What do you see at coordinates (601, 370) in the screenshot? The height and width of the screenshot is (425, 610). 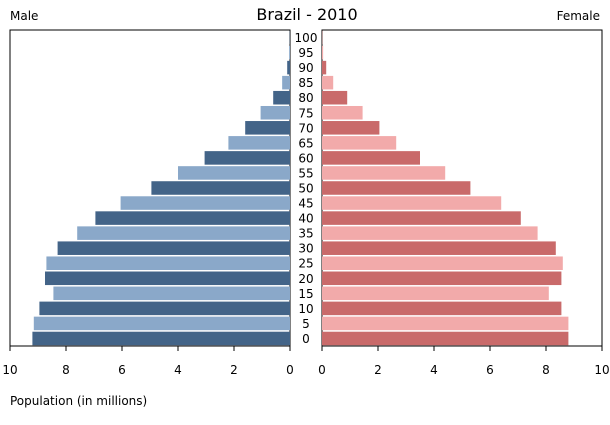 I see `female-tick-label-10: 10` at bounding box center [601, 370].